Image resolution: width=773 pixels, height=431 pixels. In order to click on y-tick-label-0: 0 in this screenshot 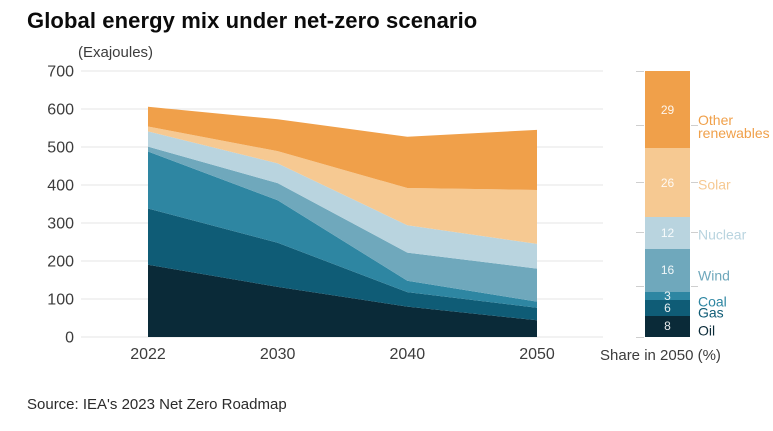, I will do `click(69, 338)`.